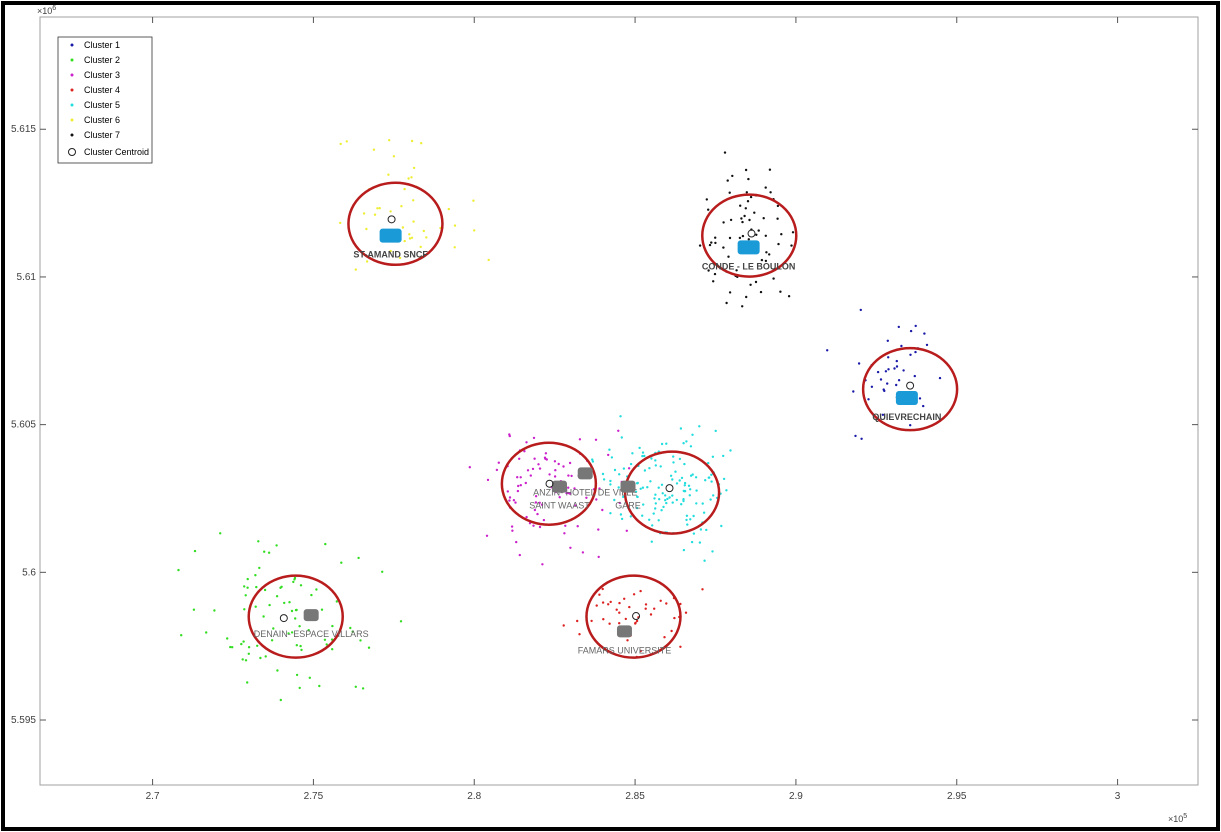 This screenshot has width=1221, height=832. Describe the element at coordinates (72, 75) in the screenshot. I see `legend-marker` at that location.